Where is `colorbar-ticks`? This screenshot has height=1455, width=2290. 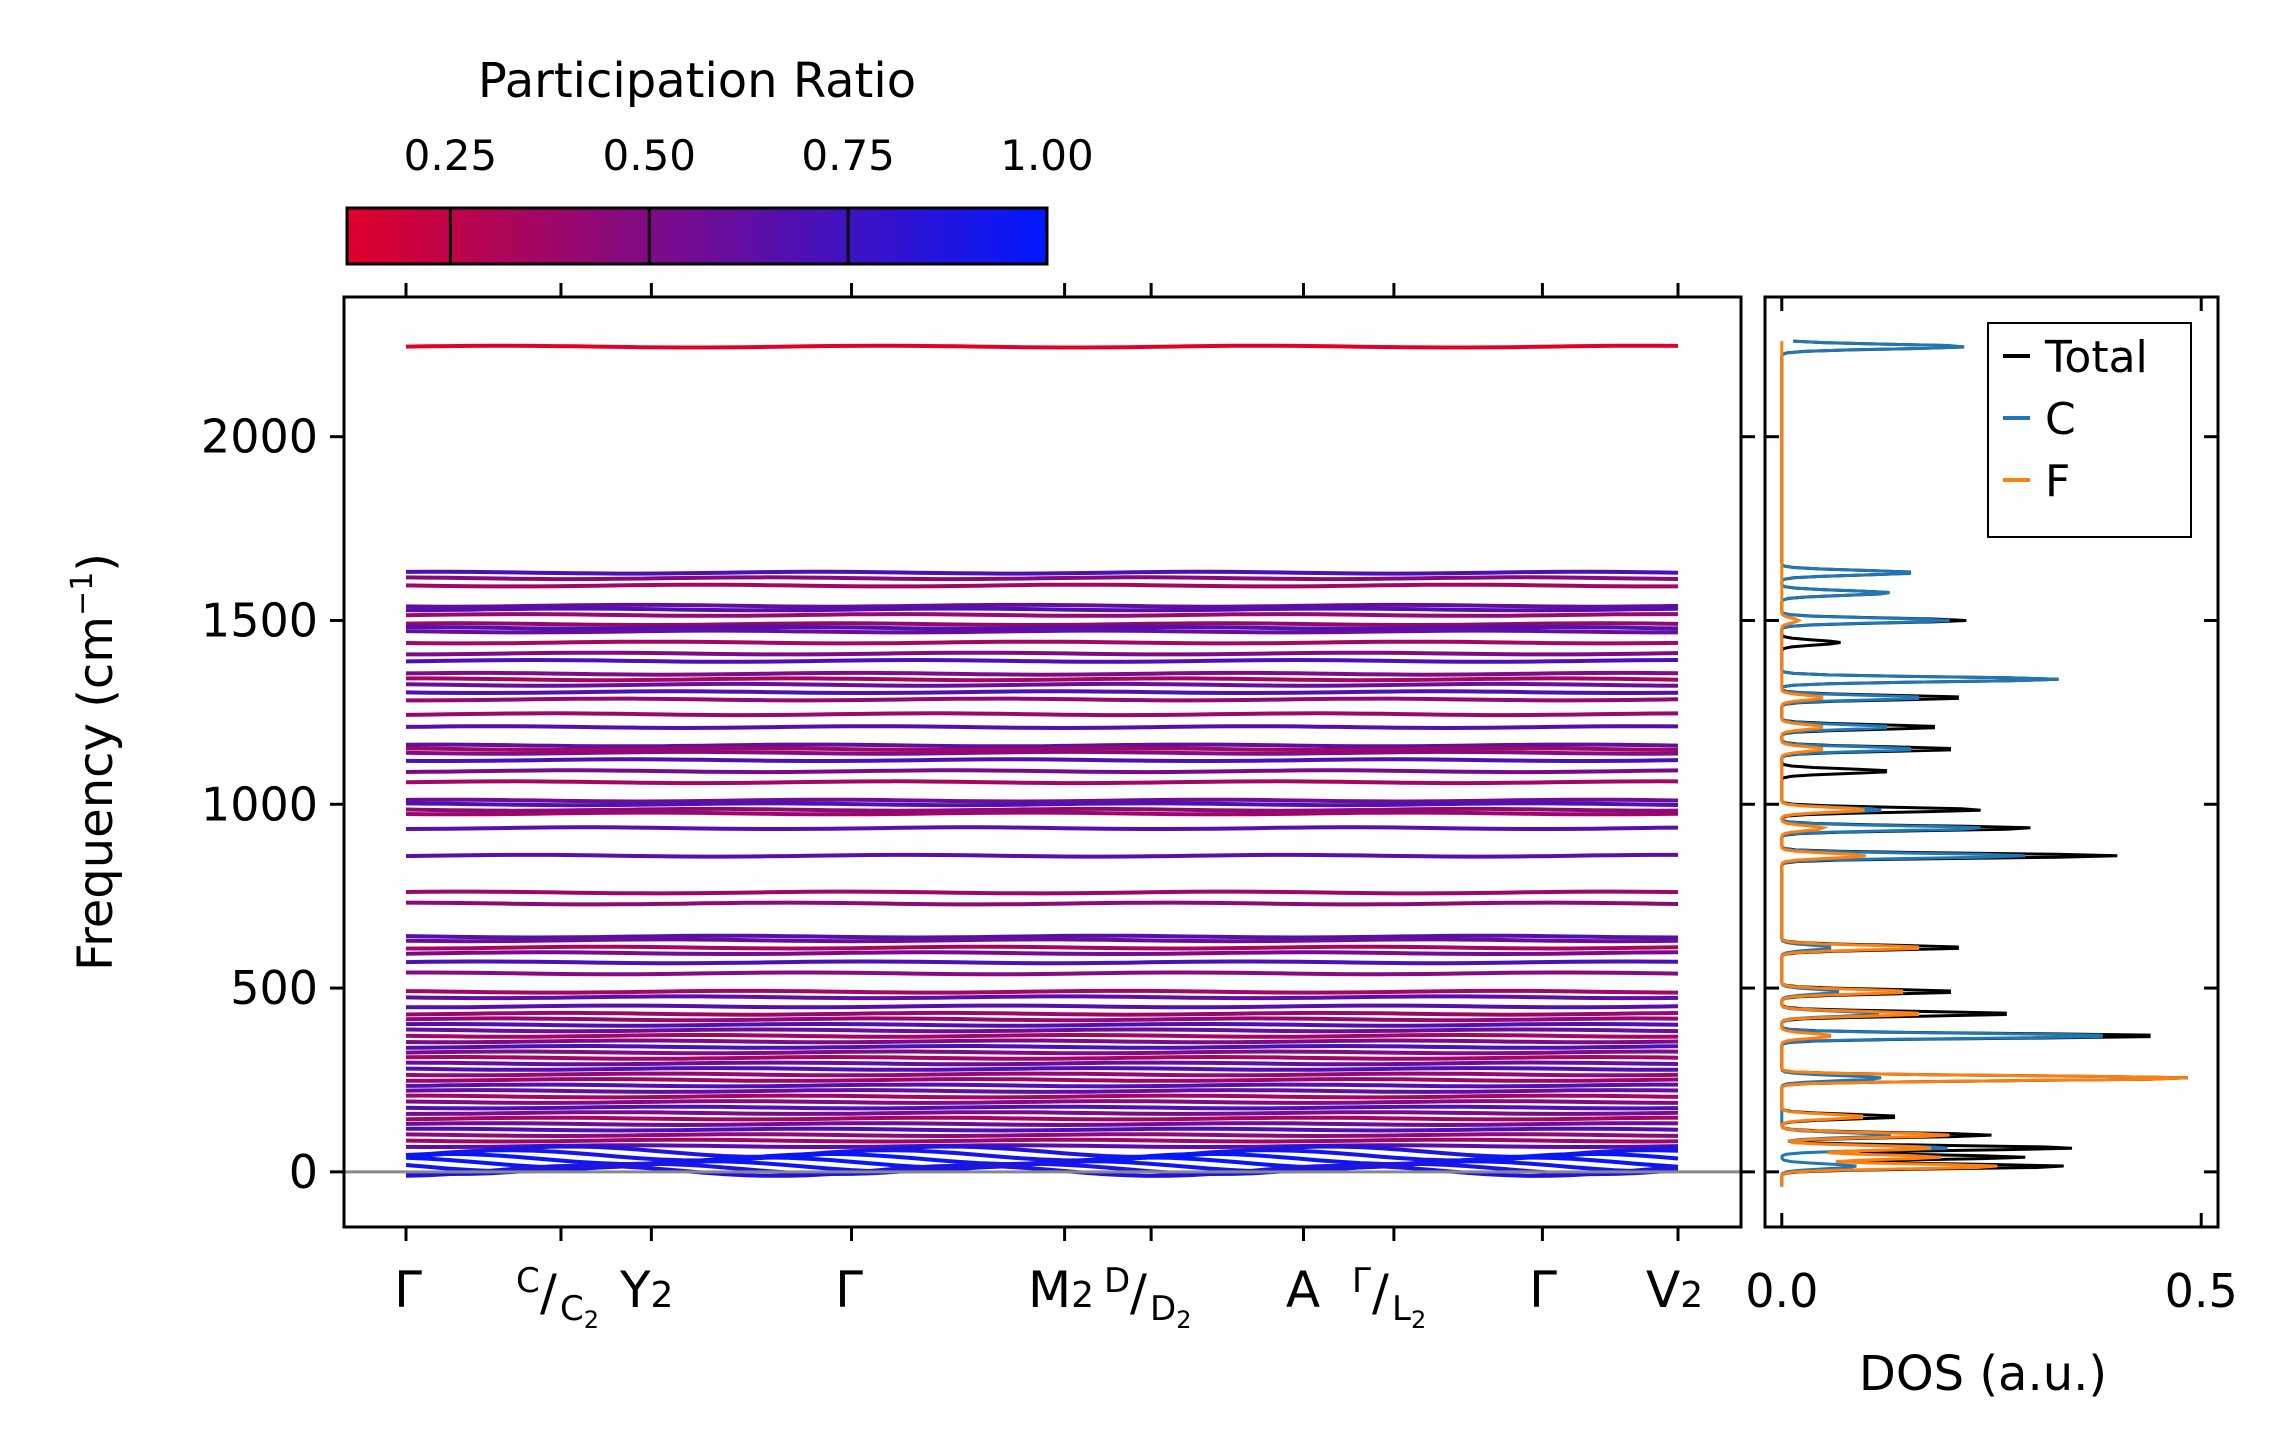
colorbar-ticks is located at coordinates (649, 236).